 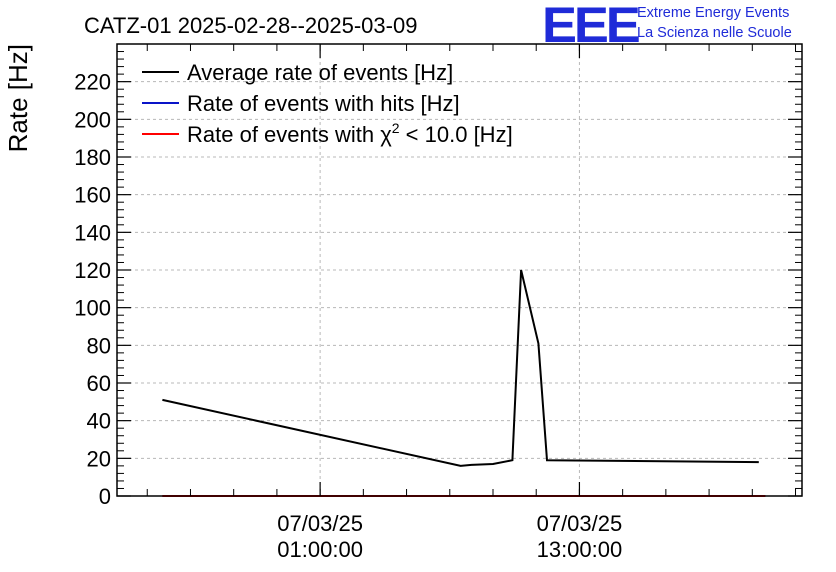 I want to click on y-tick-label: 40, so click(x=99, y=421).